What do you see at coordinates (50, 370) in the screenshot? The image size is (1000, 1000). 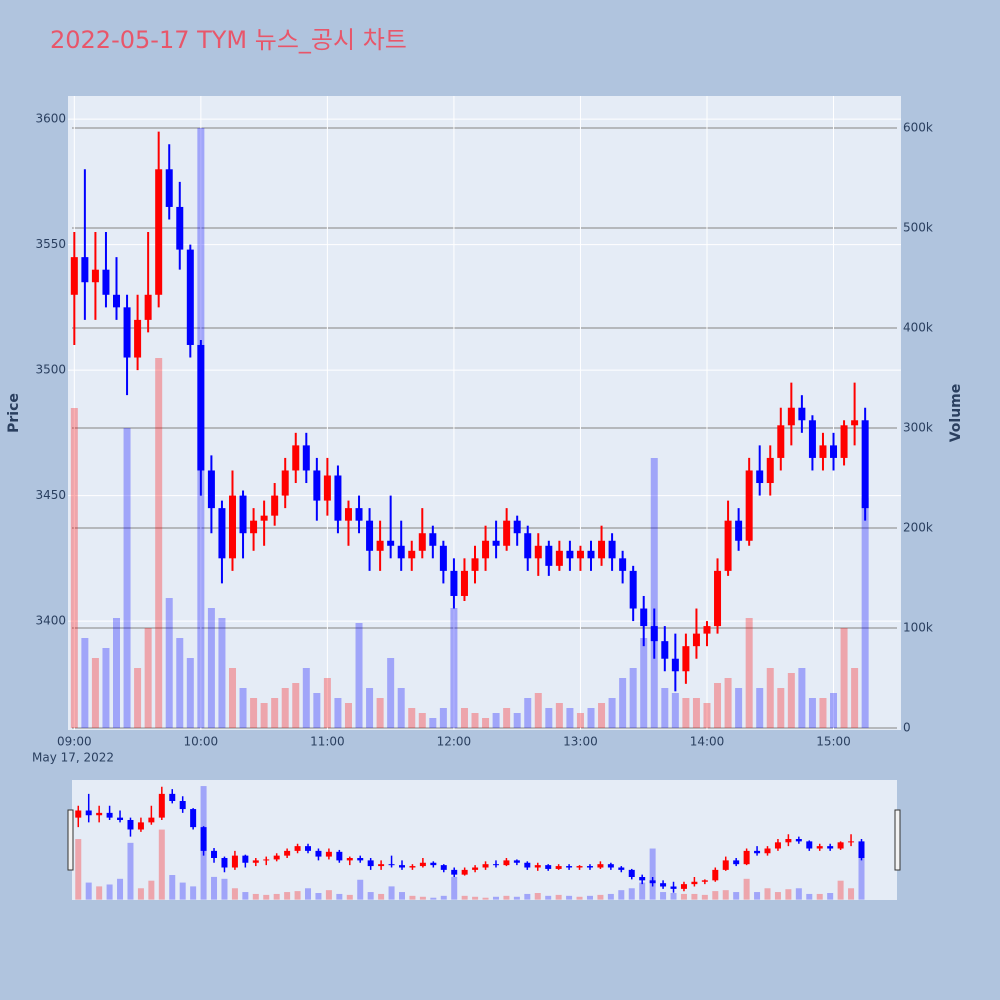 I see `y-tick-label: 3500` at bounding box center [50, 370].